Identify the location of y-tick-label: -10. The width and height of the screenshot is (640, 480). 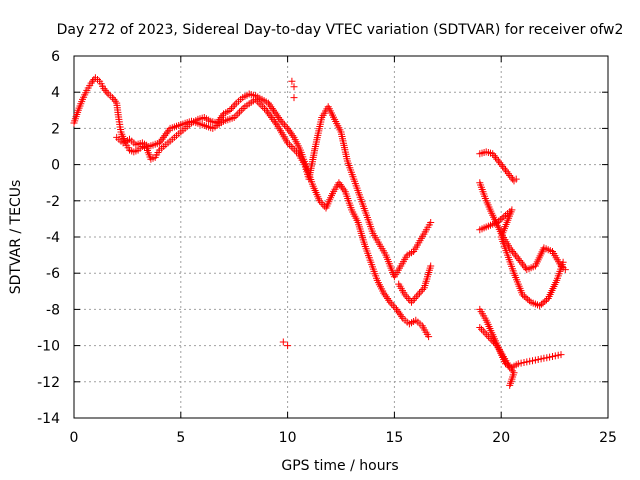
(48, 347).